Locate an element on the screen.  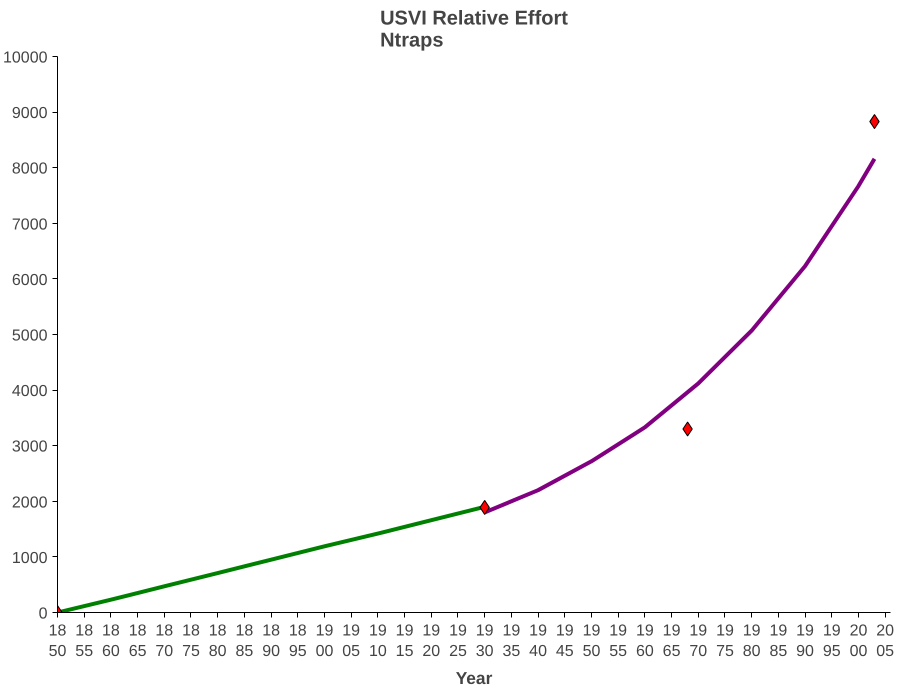
x-tick-label: 18 60 is located at coordinates (111, 641).